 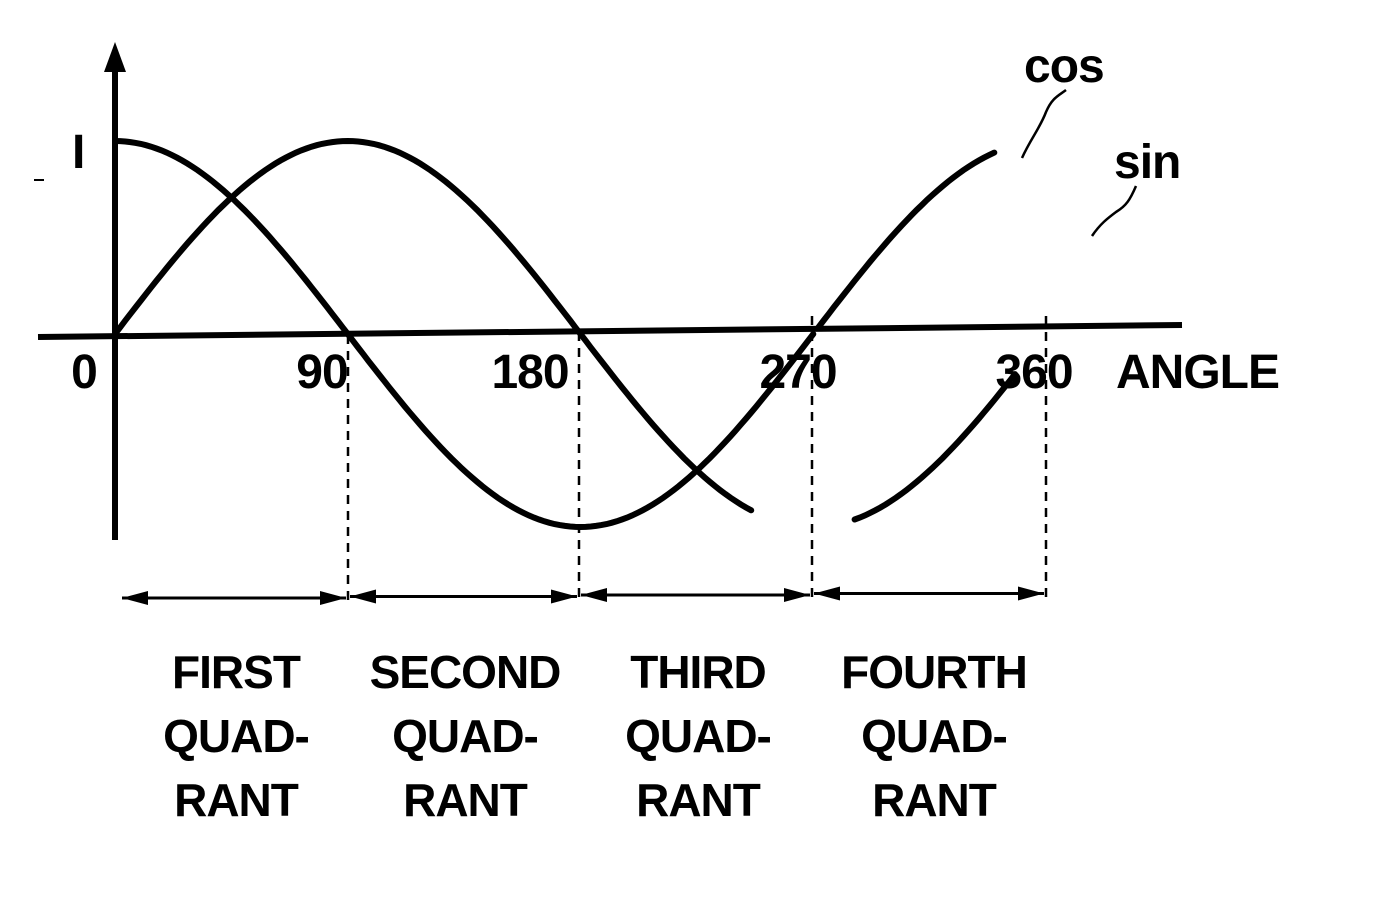 What do you see at coordinates (698, 672) in the screenshot?
I see `quadrant-3-label-line-1: THIRD` at bounding box center [698, 672].